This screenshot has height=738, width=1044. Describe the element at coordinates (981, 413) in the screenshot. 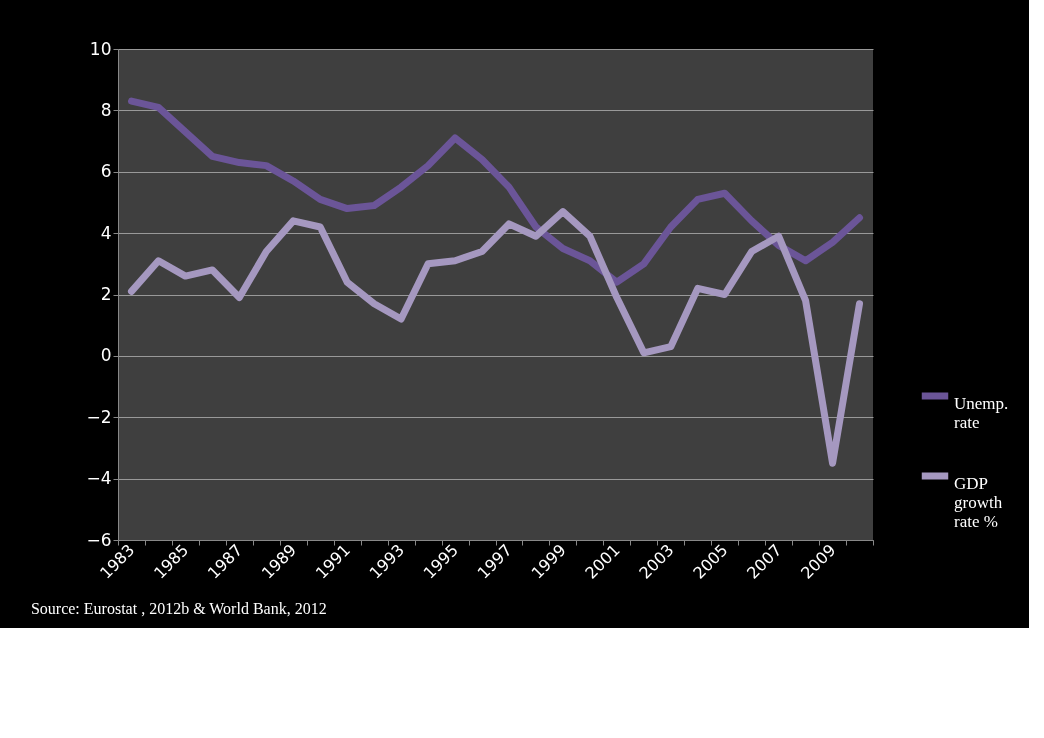

I see `legend-label: Unemp. rate` at that location.